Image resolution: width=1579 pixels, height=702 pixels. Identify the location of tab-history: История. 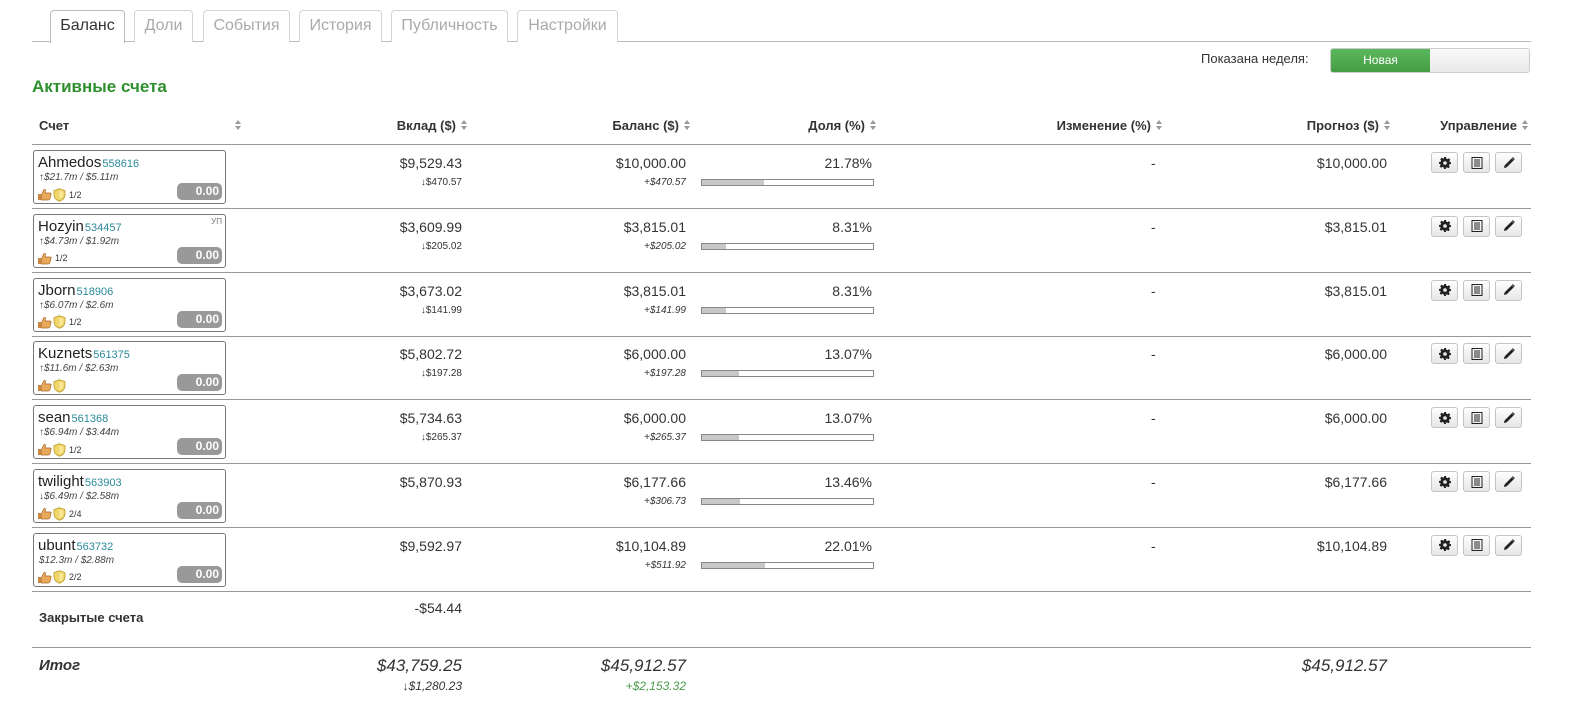
(340, 26).